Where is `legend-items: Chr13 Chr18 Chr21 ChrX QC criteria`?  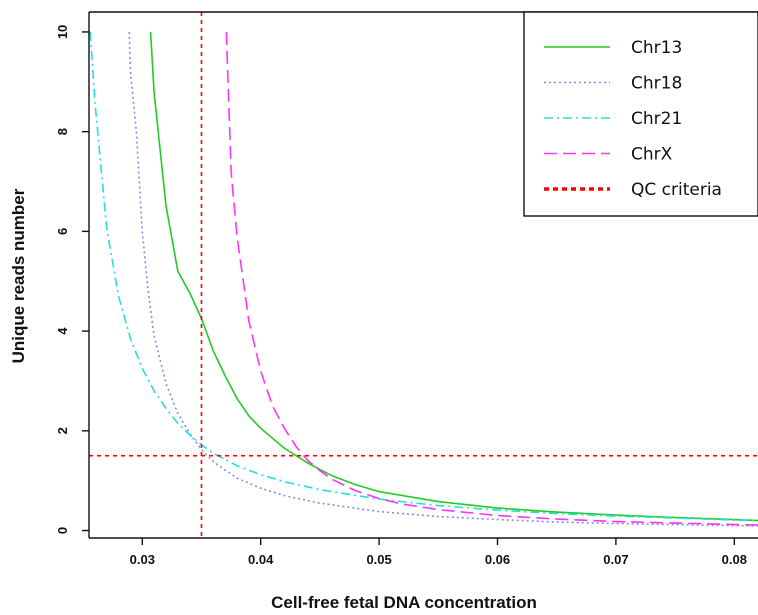 legend-items: Chr13 Chr18 Chr21 ChrX QC criteria is located at coordinates (633, 119).